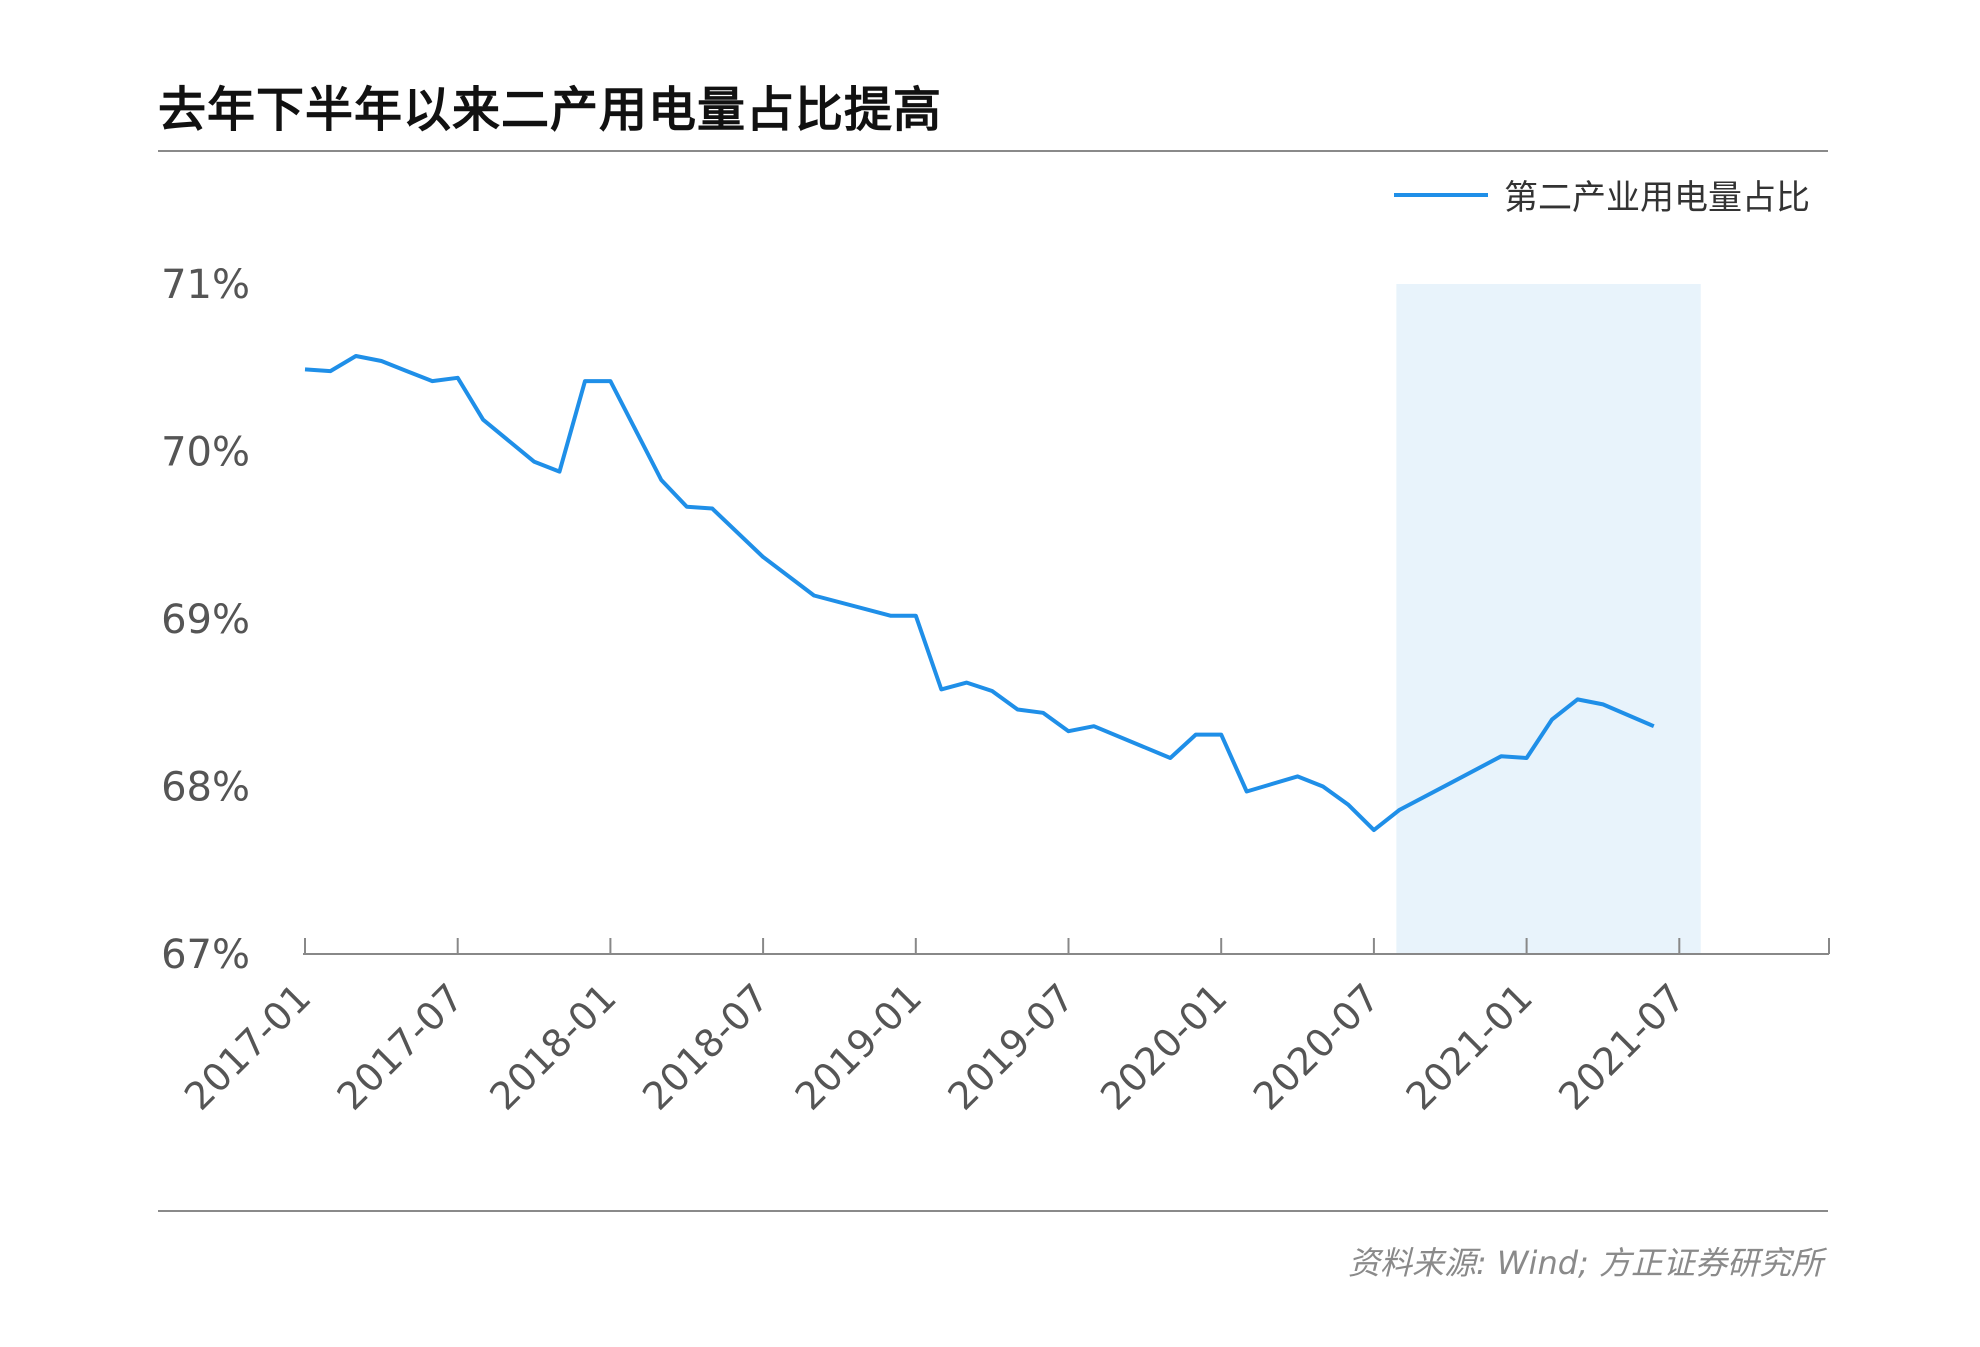 The image size is (1980, 1347). Describe the element at coordinates (1621, 1046) in the screenshot. I see `x-tick-label: 2021-07` at that location.